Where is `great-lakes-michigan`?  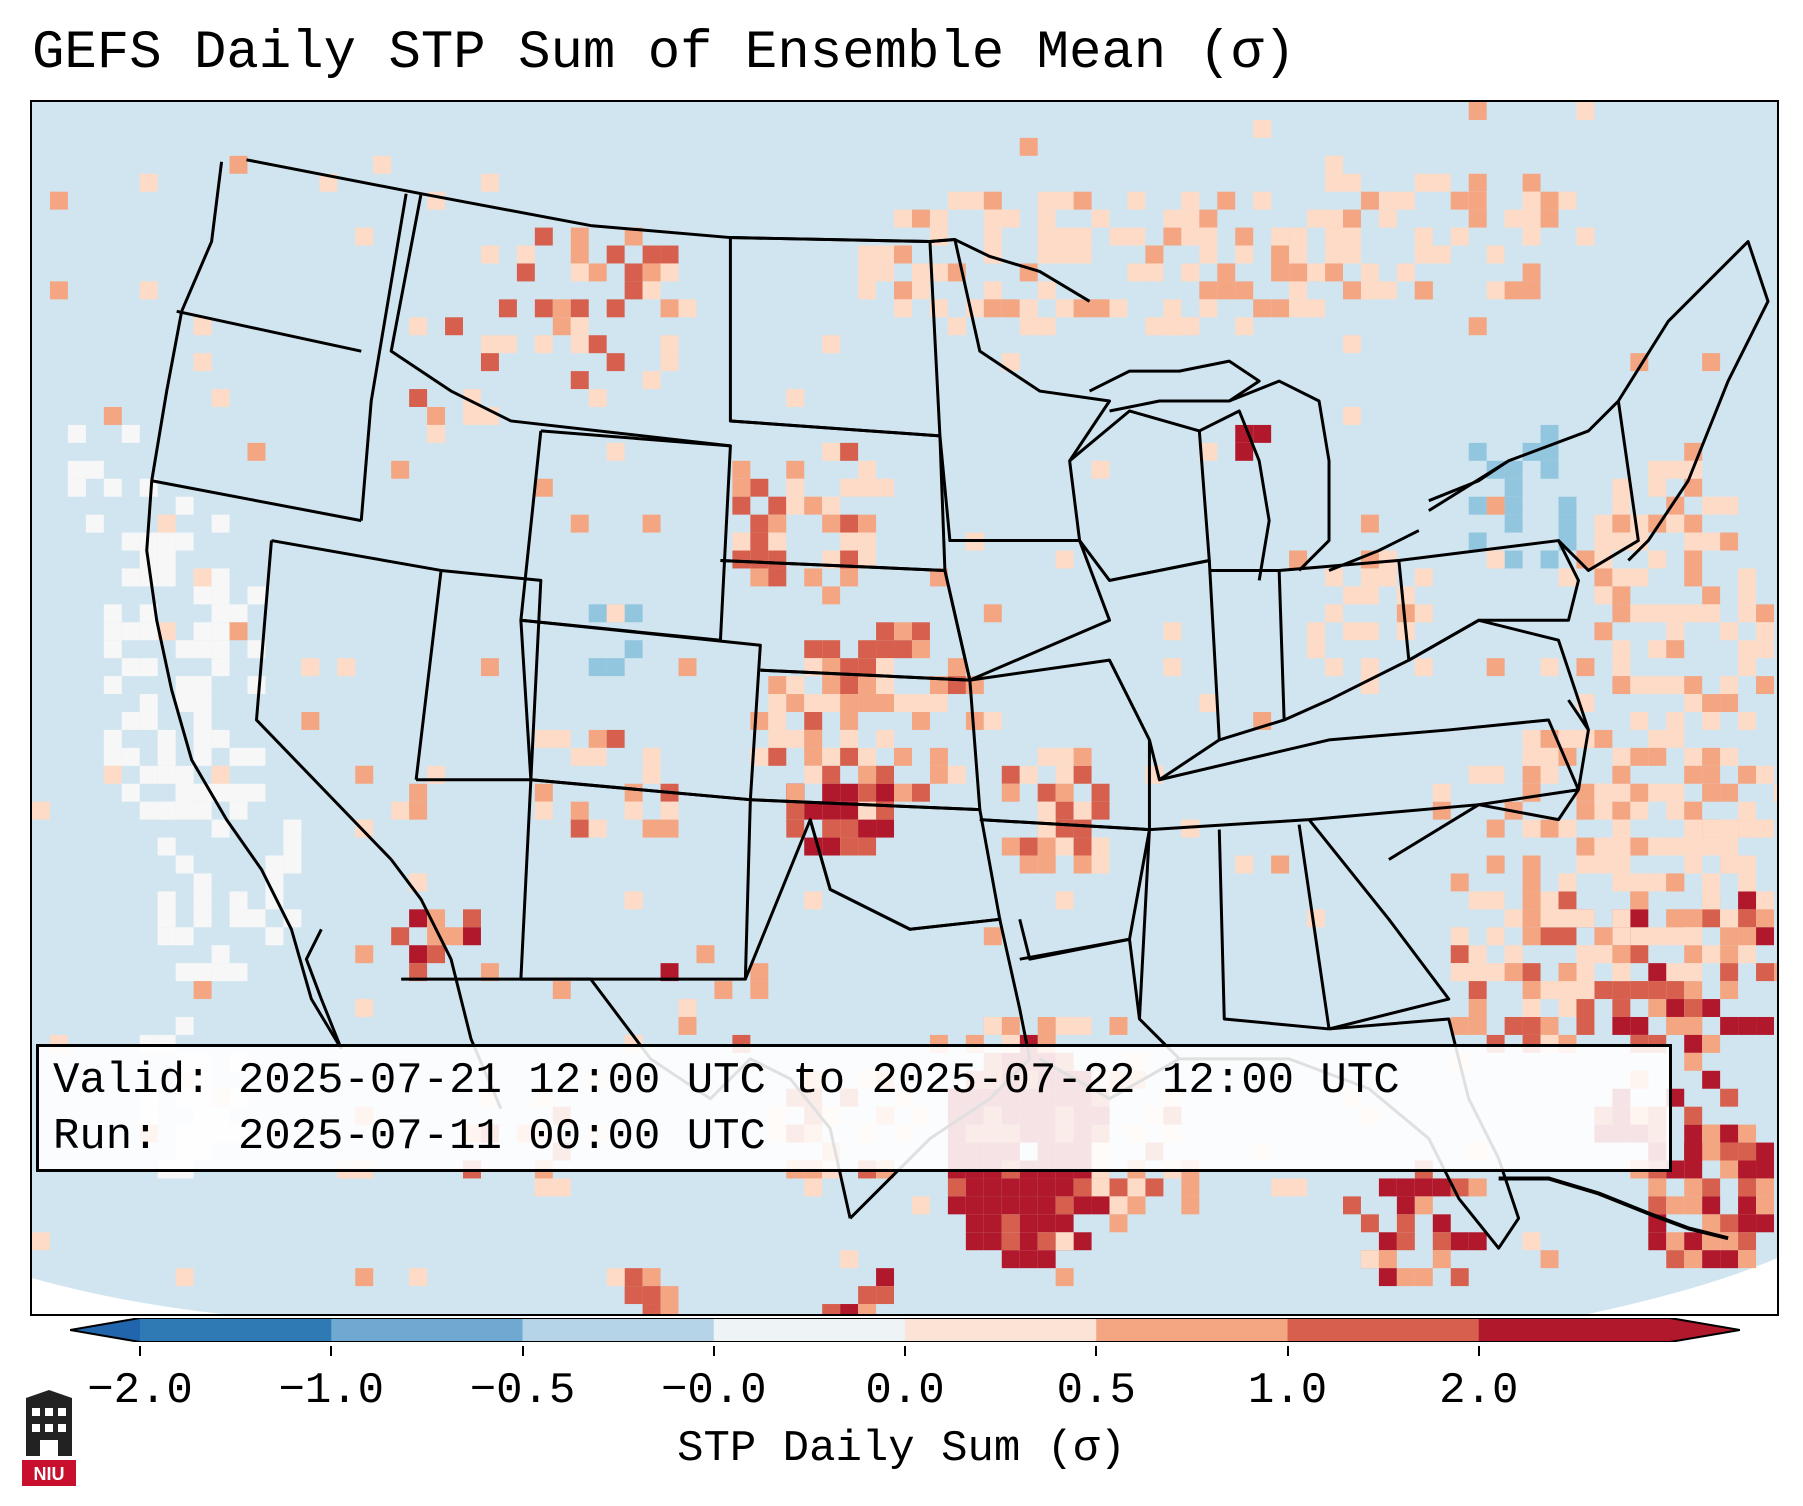 great-lakes-michigan is located at coordinates (1264, 480).